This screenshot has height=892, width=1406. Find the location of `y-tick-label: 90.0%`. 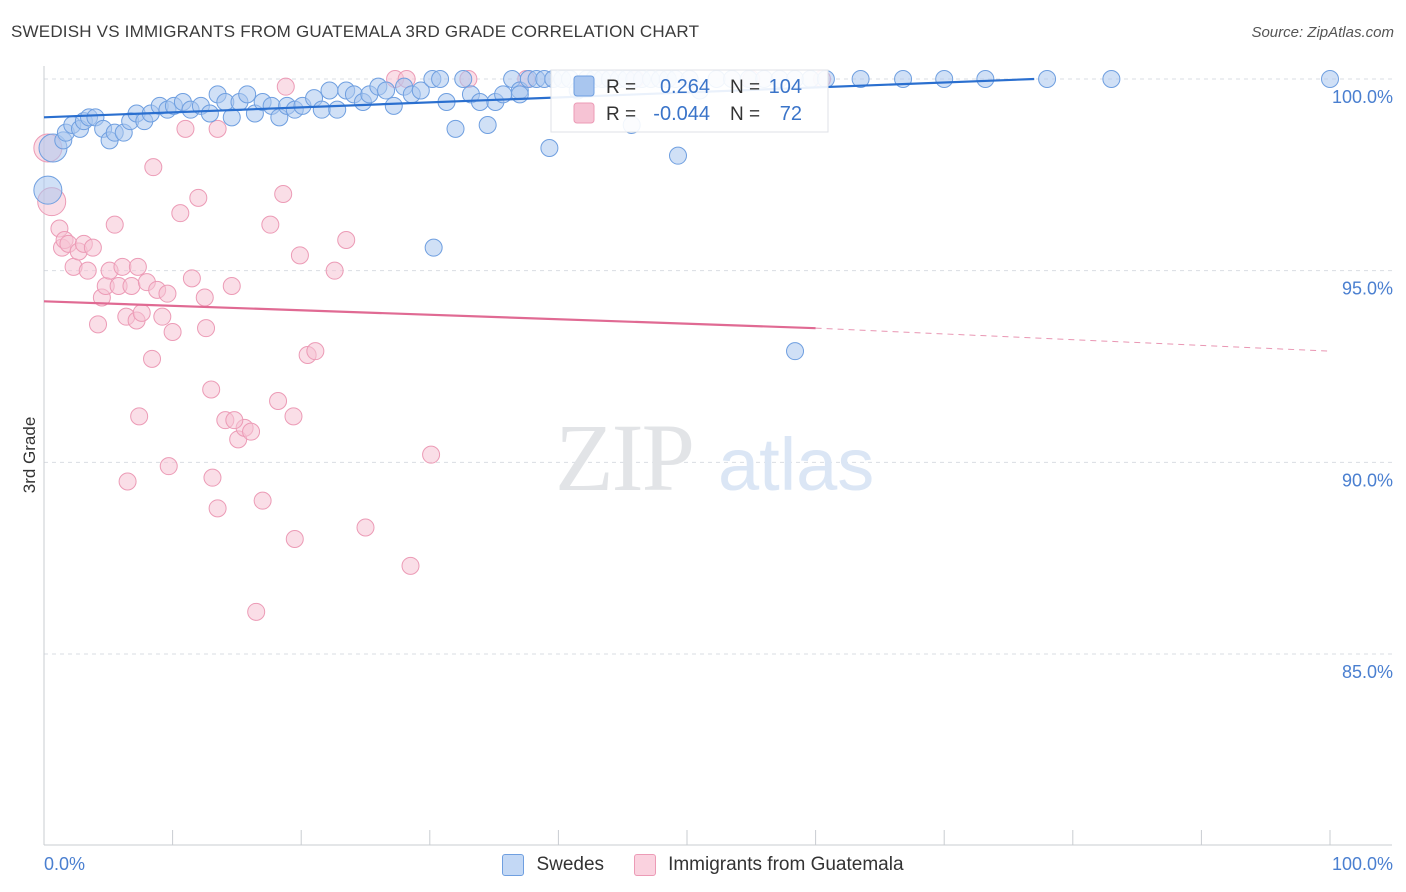

y-tick-label: 90.0% is located at coordinates (1367, 480).